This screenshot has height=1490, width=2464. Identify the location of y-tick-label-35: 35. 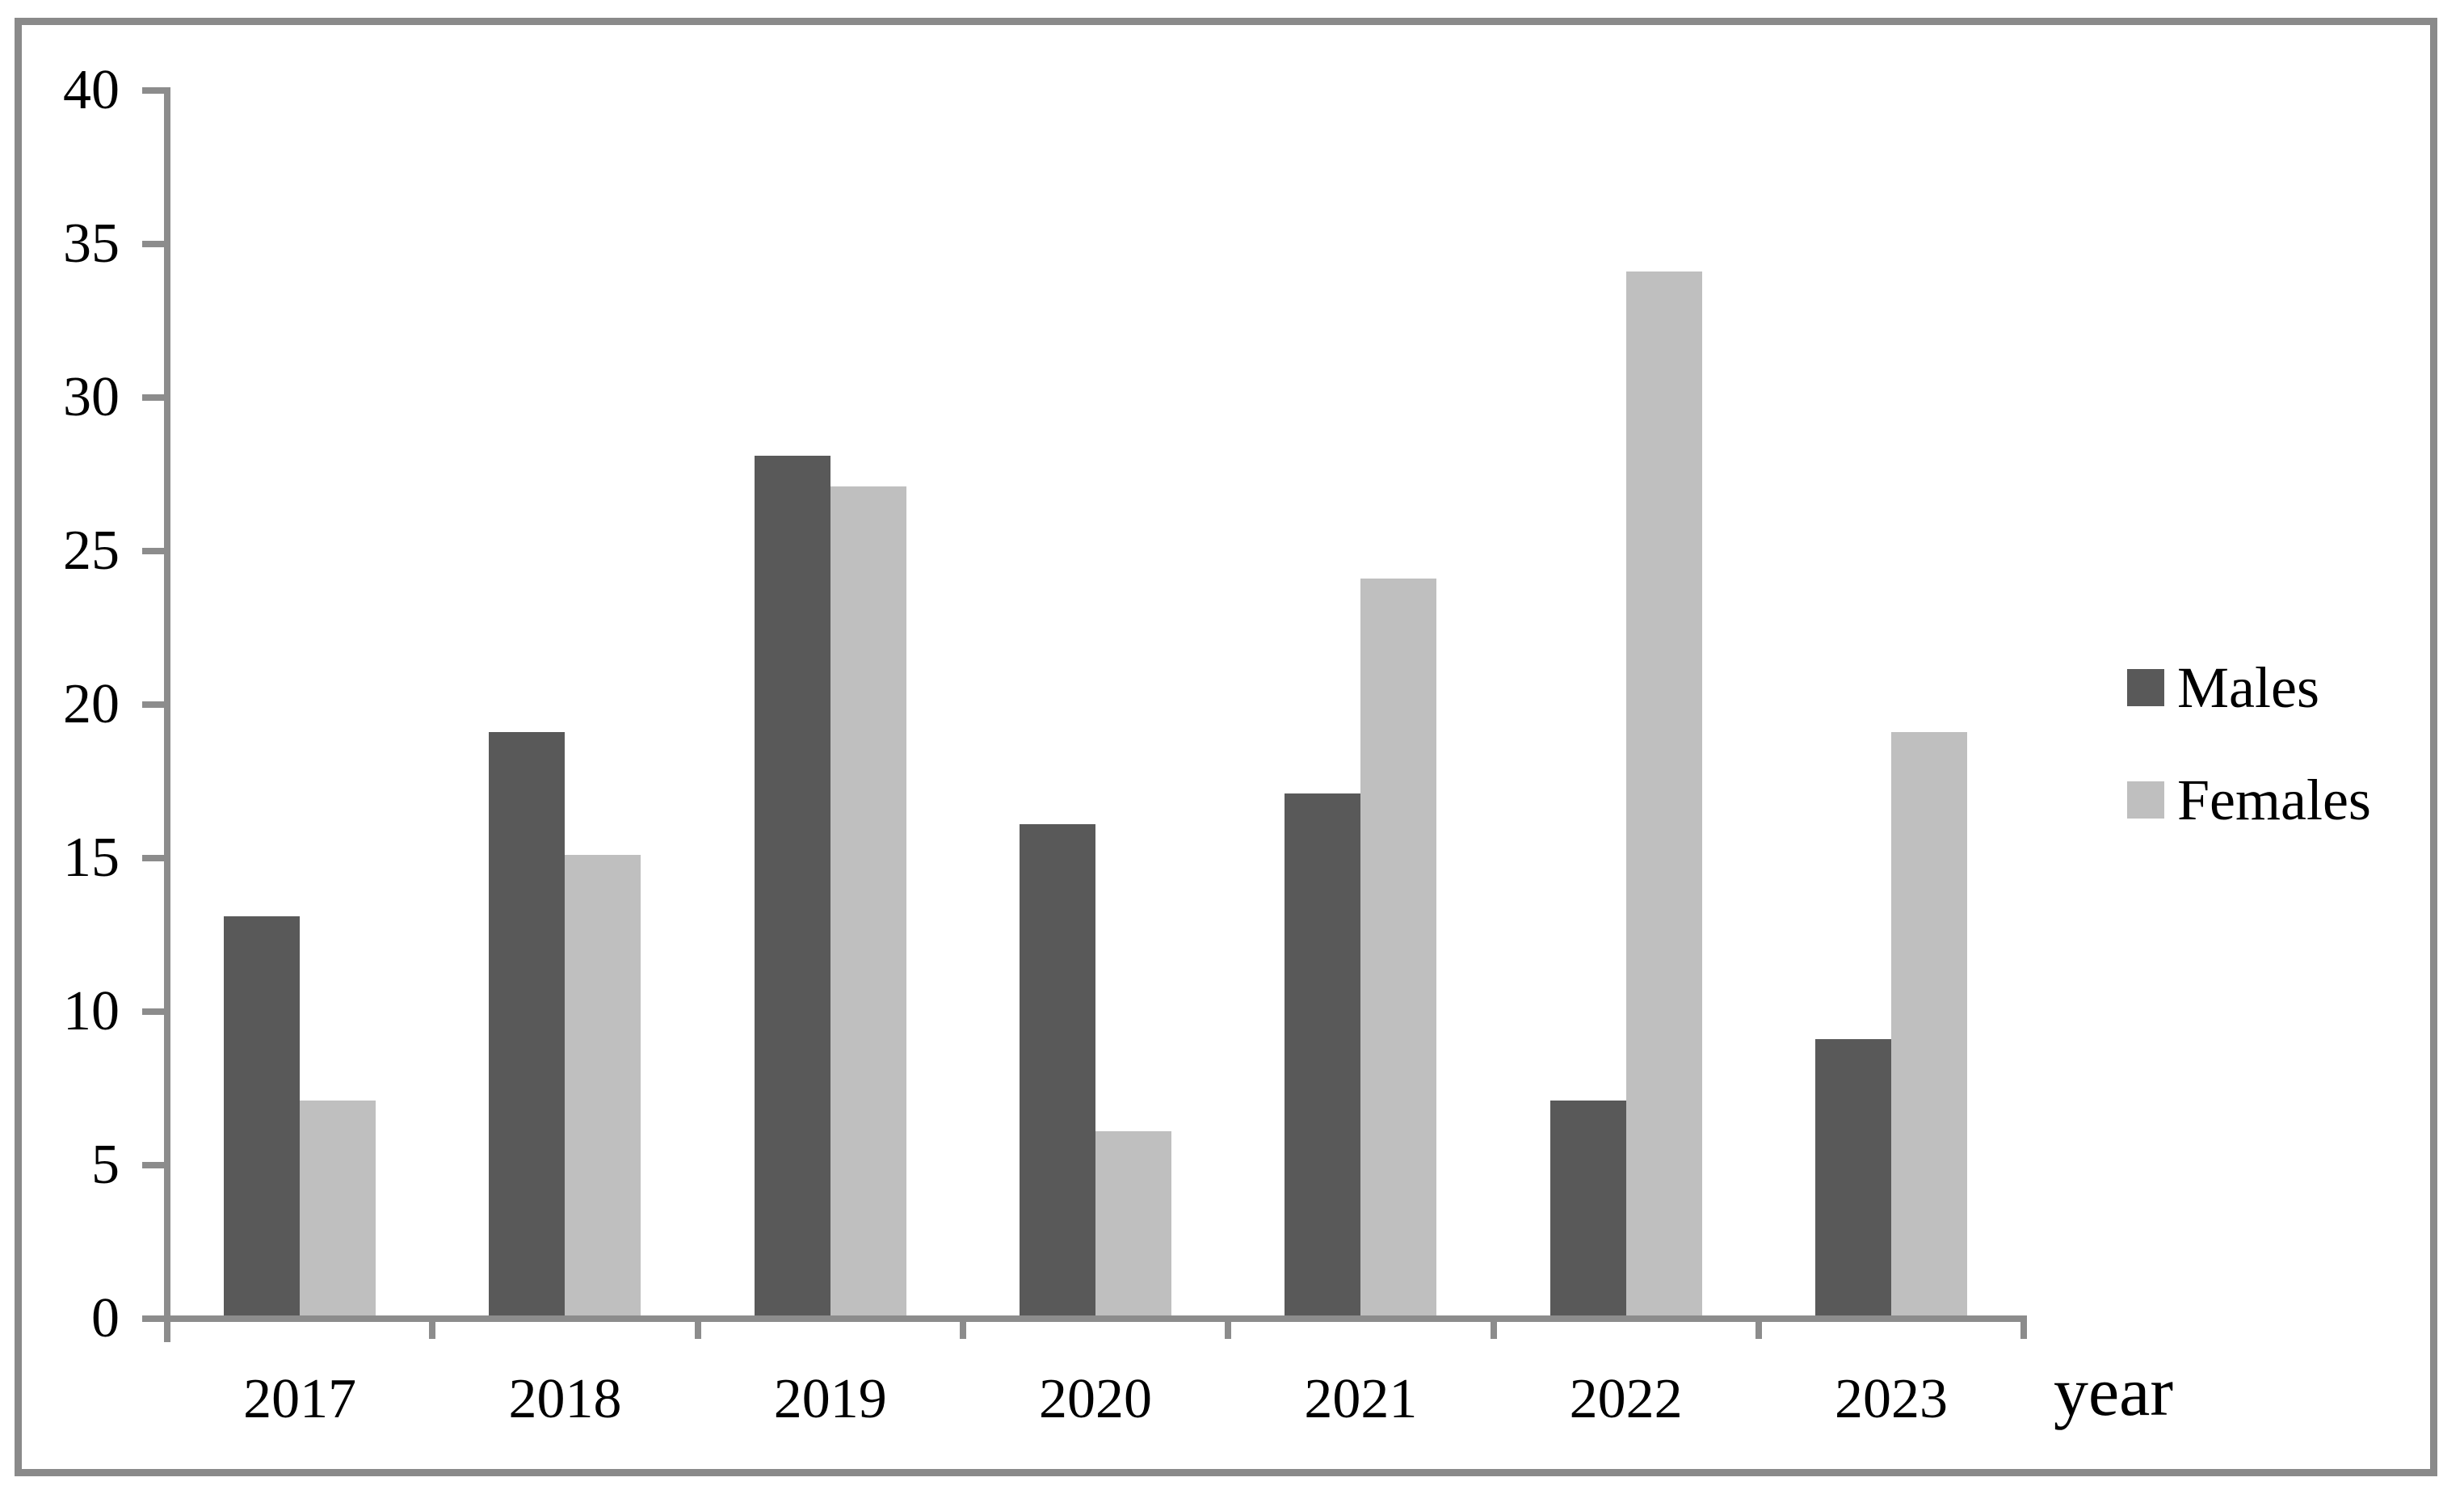
(91, 244).